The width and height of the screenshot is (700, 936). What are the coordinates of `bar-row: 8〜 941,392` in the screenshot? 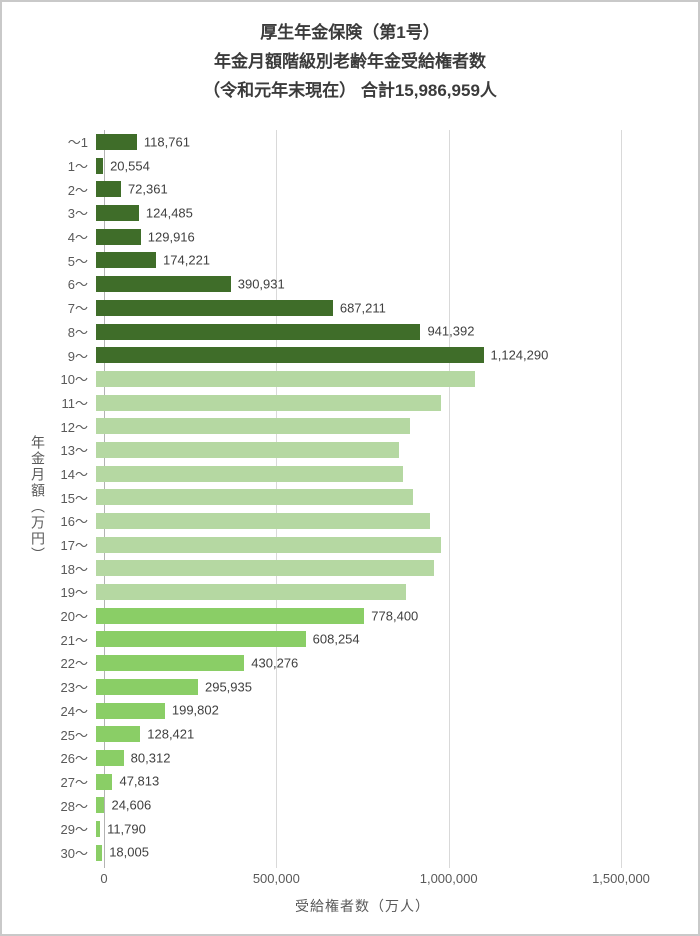 It's located at (350, 332).